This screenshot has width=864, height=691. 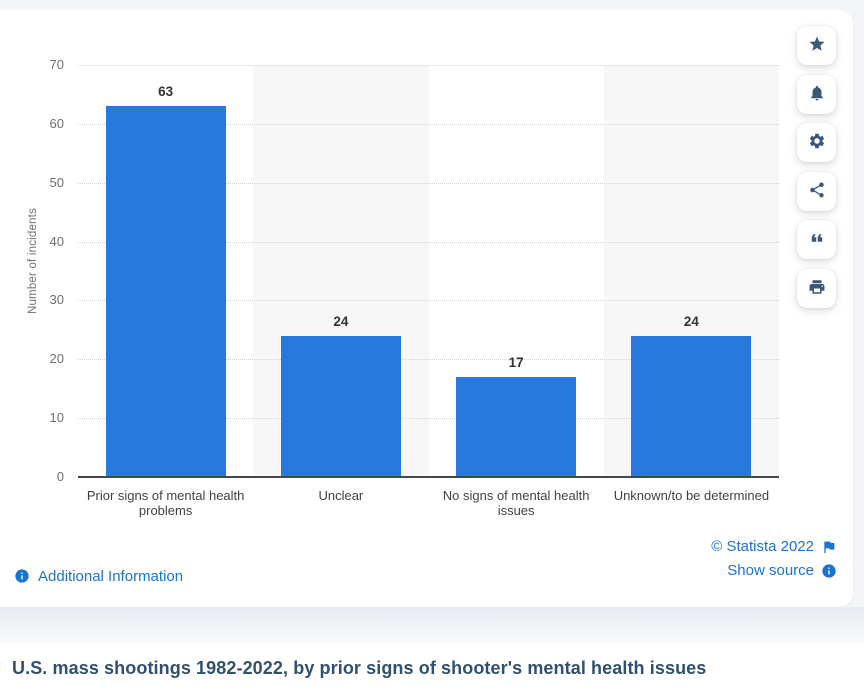 What do you see at coordinates (829, 547) in the screenshot?
I see `flag-icon` at bounding box center [829, 547].